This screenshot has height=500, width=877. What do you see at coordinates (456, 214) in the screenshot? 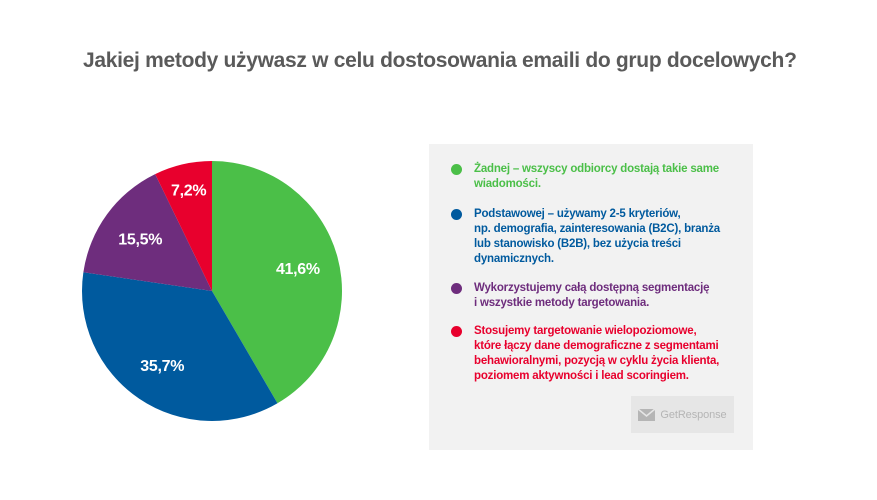
I see `legend-dot-blue` at bounding box center [456, 214].